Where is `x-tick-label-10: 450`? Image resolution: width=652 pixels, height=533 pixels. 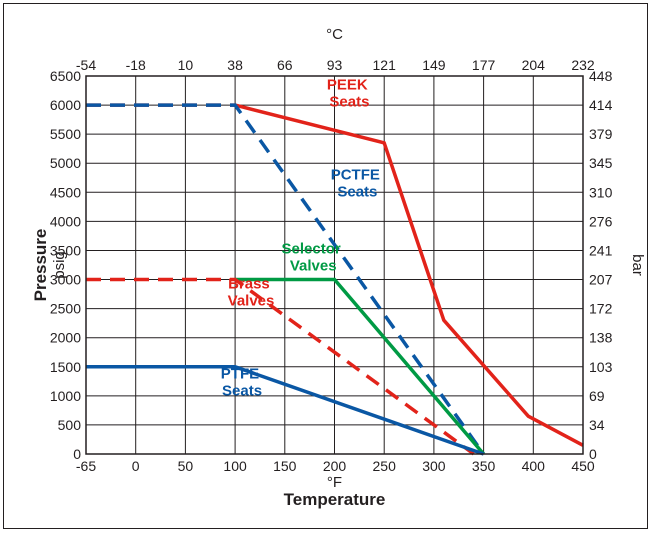
x-tick-label-10: 450 is located at coordinates (583, 466).